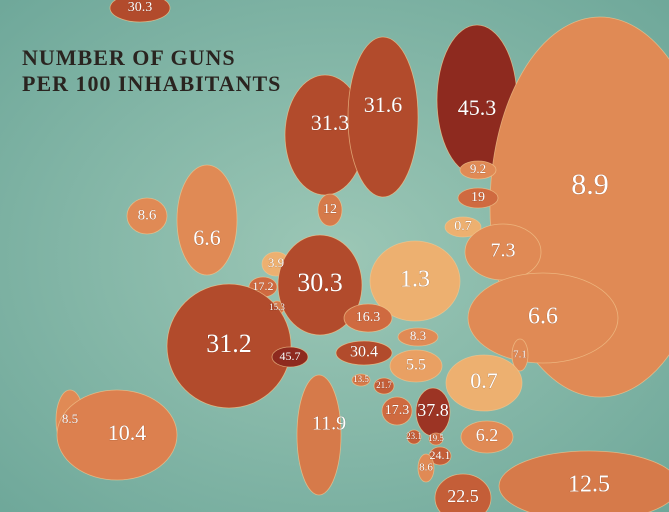 This screenshot has width=669, height=512. I want to click on country-value: 15.3, so click(277, 307).